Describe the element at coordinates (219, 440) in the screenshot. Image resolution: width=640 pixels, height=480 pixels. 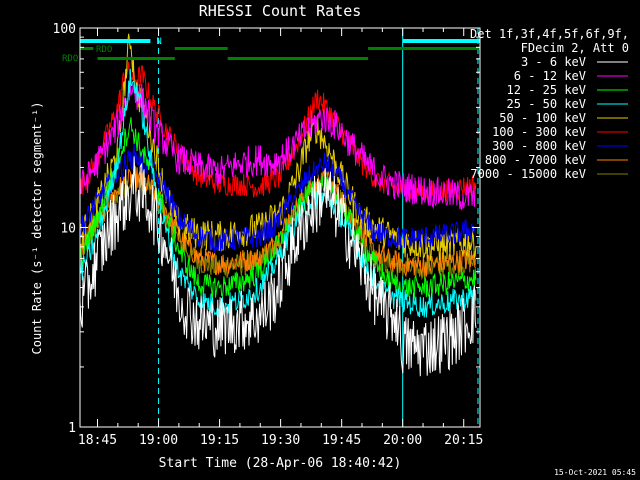
I see `x-tick-label-2: 19:15` at that location.